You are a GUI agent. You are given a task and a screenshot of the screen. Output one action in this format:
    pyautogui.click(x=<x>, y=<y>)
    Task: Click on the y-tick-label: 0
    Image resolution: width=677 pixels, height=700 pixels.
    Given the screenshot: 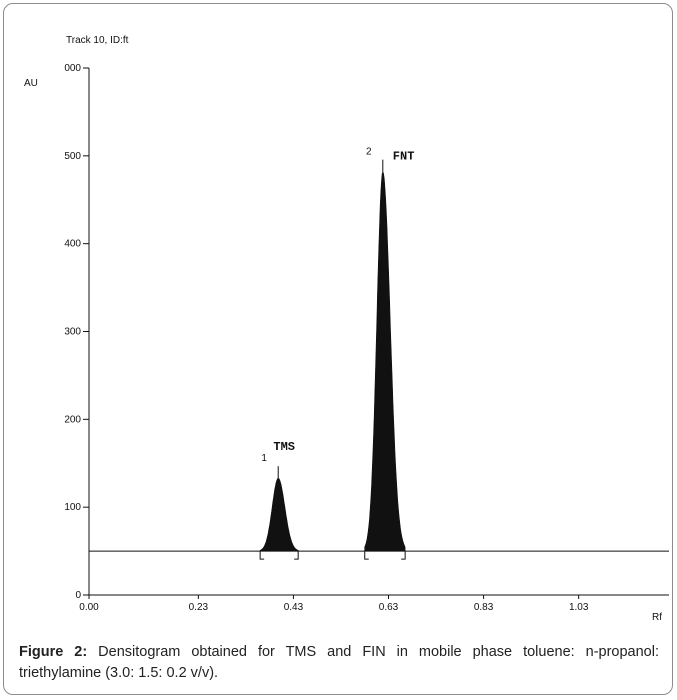 What is the action you would take?
    pyautogui.click(x=78, y=595)
    